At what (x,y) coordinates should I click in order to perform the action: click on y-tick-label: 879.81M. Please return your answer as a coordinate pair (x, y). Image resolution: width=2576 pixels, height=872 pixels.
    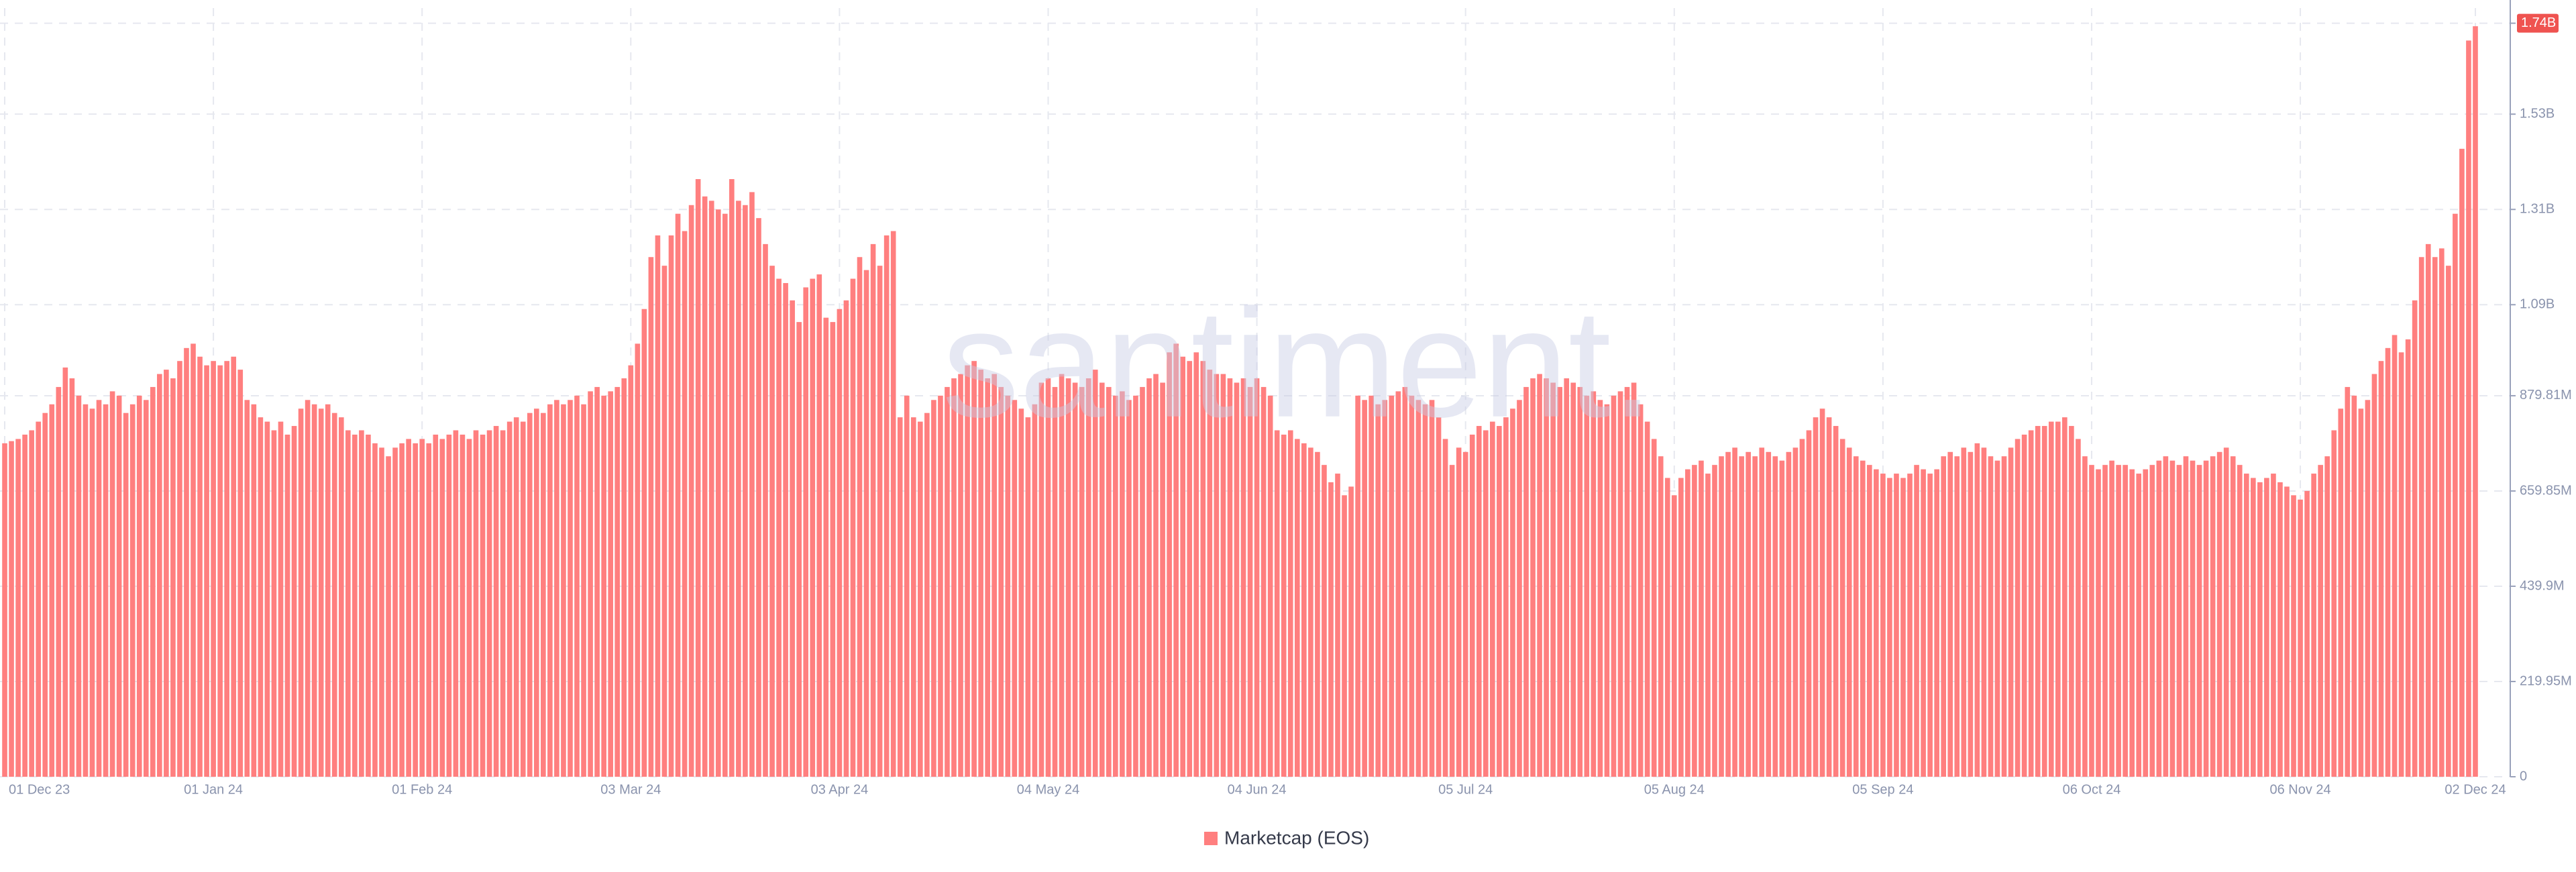
    Looking at the image, I should click on (2546, 395).